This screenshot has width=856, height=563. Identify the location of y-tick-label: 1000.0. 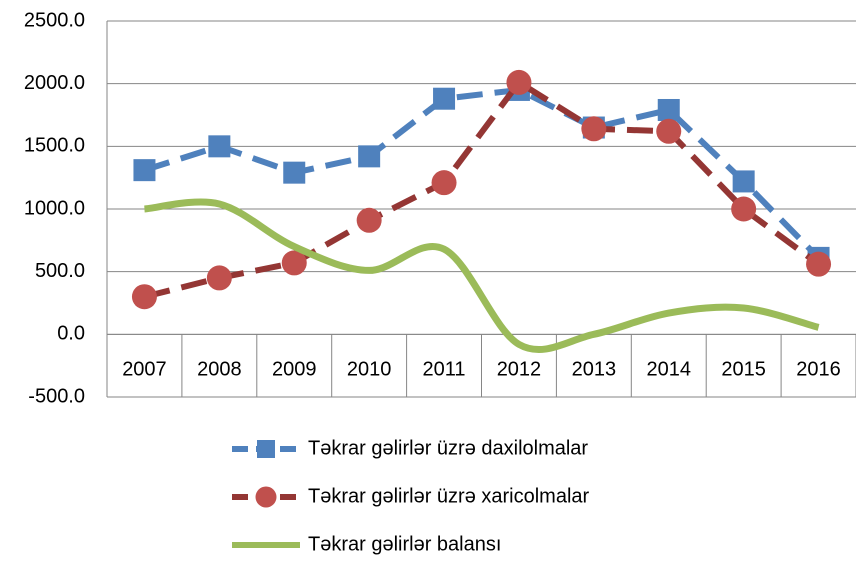
(54, 208).